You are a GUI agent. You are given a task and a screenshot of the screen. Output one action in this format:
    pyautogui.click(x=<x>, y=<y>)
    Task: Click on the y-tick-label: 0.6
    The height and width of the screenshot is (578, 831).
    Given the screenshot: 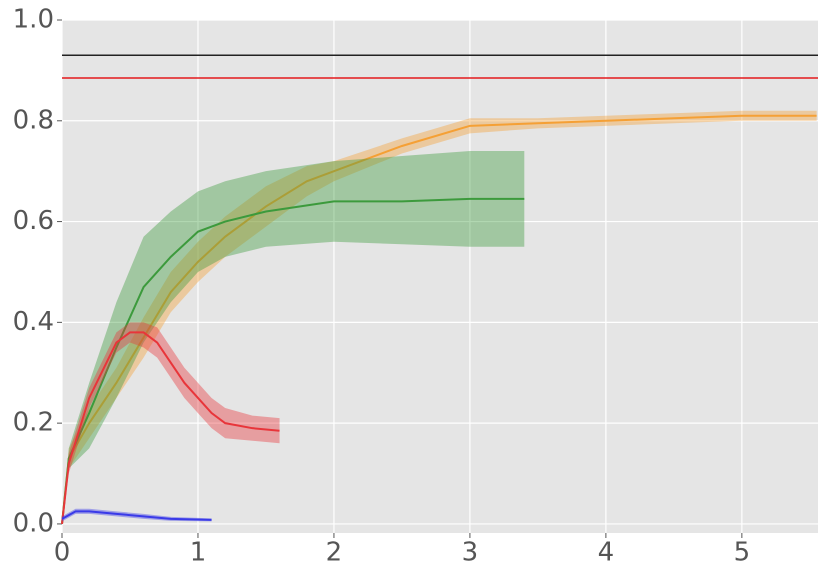 What is the action you would take?
    pyautogui.click(x=33, y=221)
    